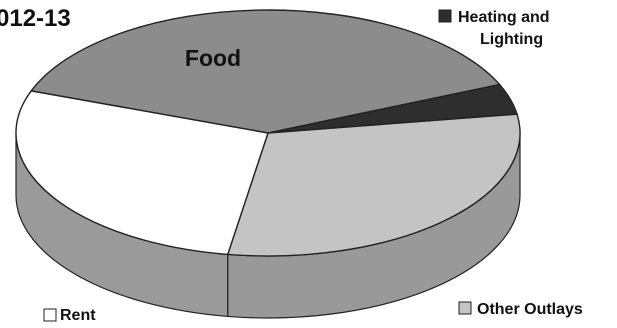 The height and width of the screenshot is (328, 617). I want to click on legend-swatch-other-outlays, so click(465, 308).